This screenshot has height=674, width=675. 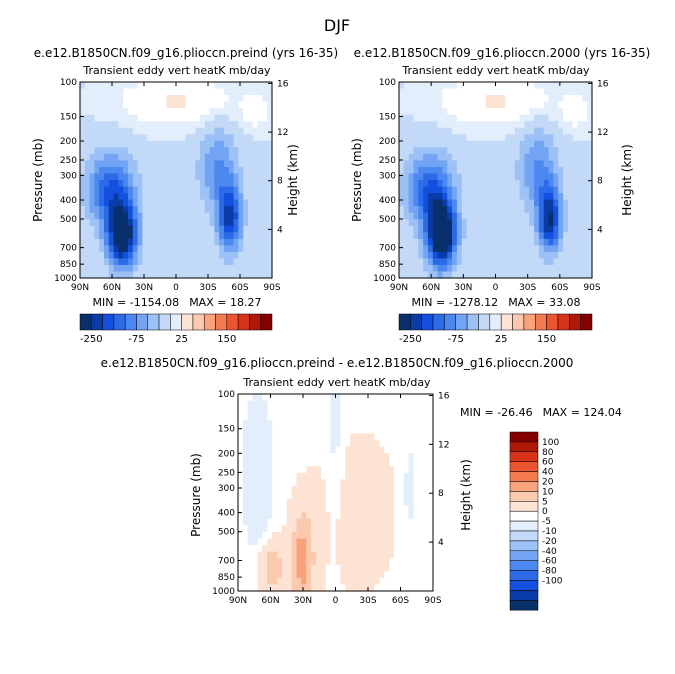 What do you see at coordinates (524, 546) in the screenshot?
I see `colorbar-box` at bounding box center [524, 546].